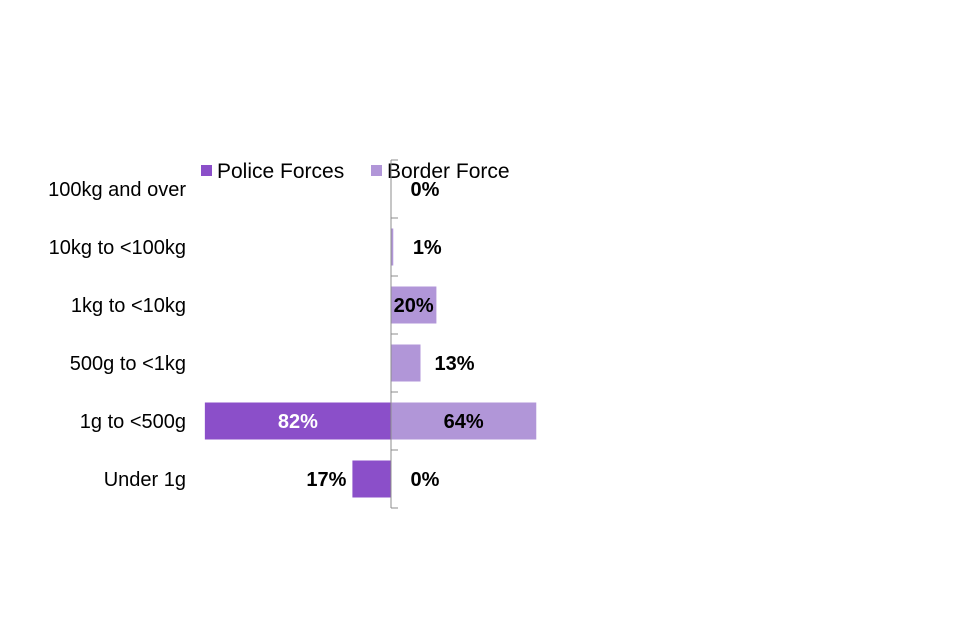 The width and height of the screenshot is (960, 640). Describe the element at coordinates (280, 171) in the screenshot. I see `legend-label-police-forces: Police Forces` at that location.